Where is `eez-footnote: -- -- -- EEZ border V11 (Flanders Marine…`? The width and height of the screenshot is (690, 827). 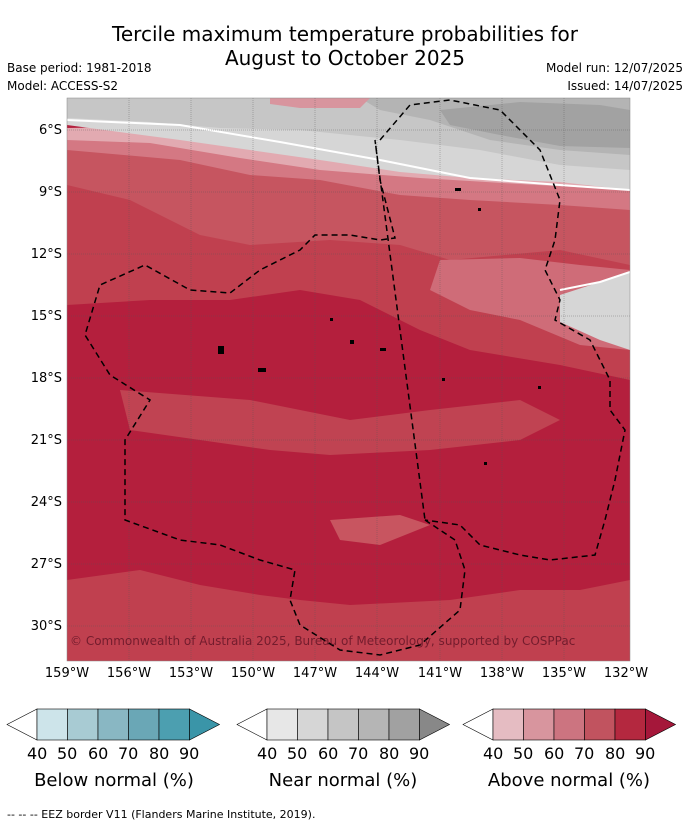
eez-footnote: -- -- -- EEZ border V11 (Flanders Marine… is located at coordinates (161, 814).